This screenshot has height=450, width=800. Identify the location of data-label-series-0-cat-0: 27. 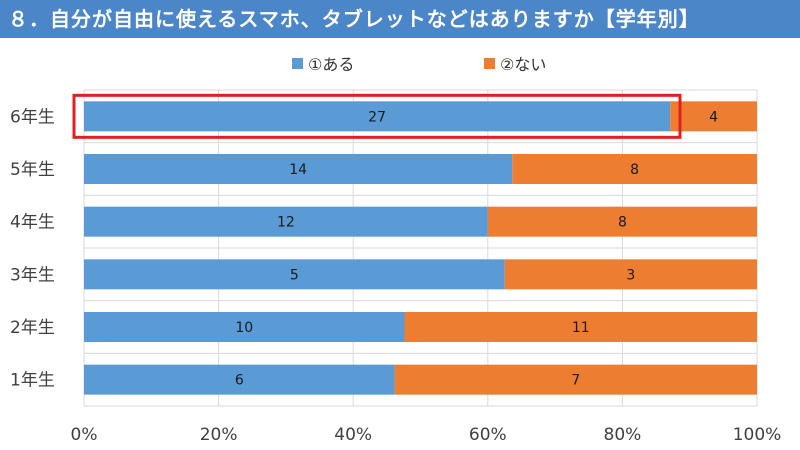
(377, 117).